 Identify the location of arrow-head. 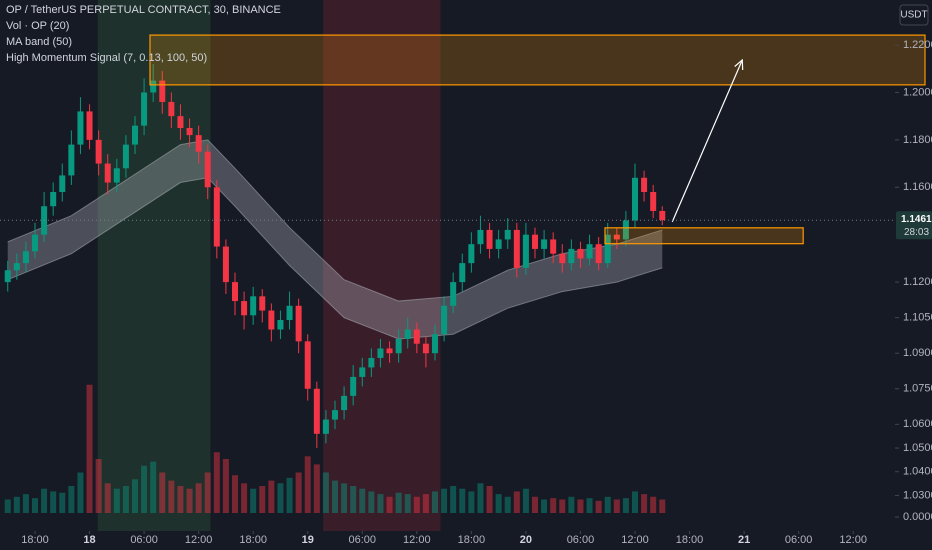
(739, 64).